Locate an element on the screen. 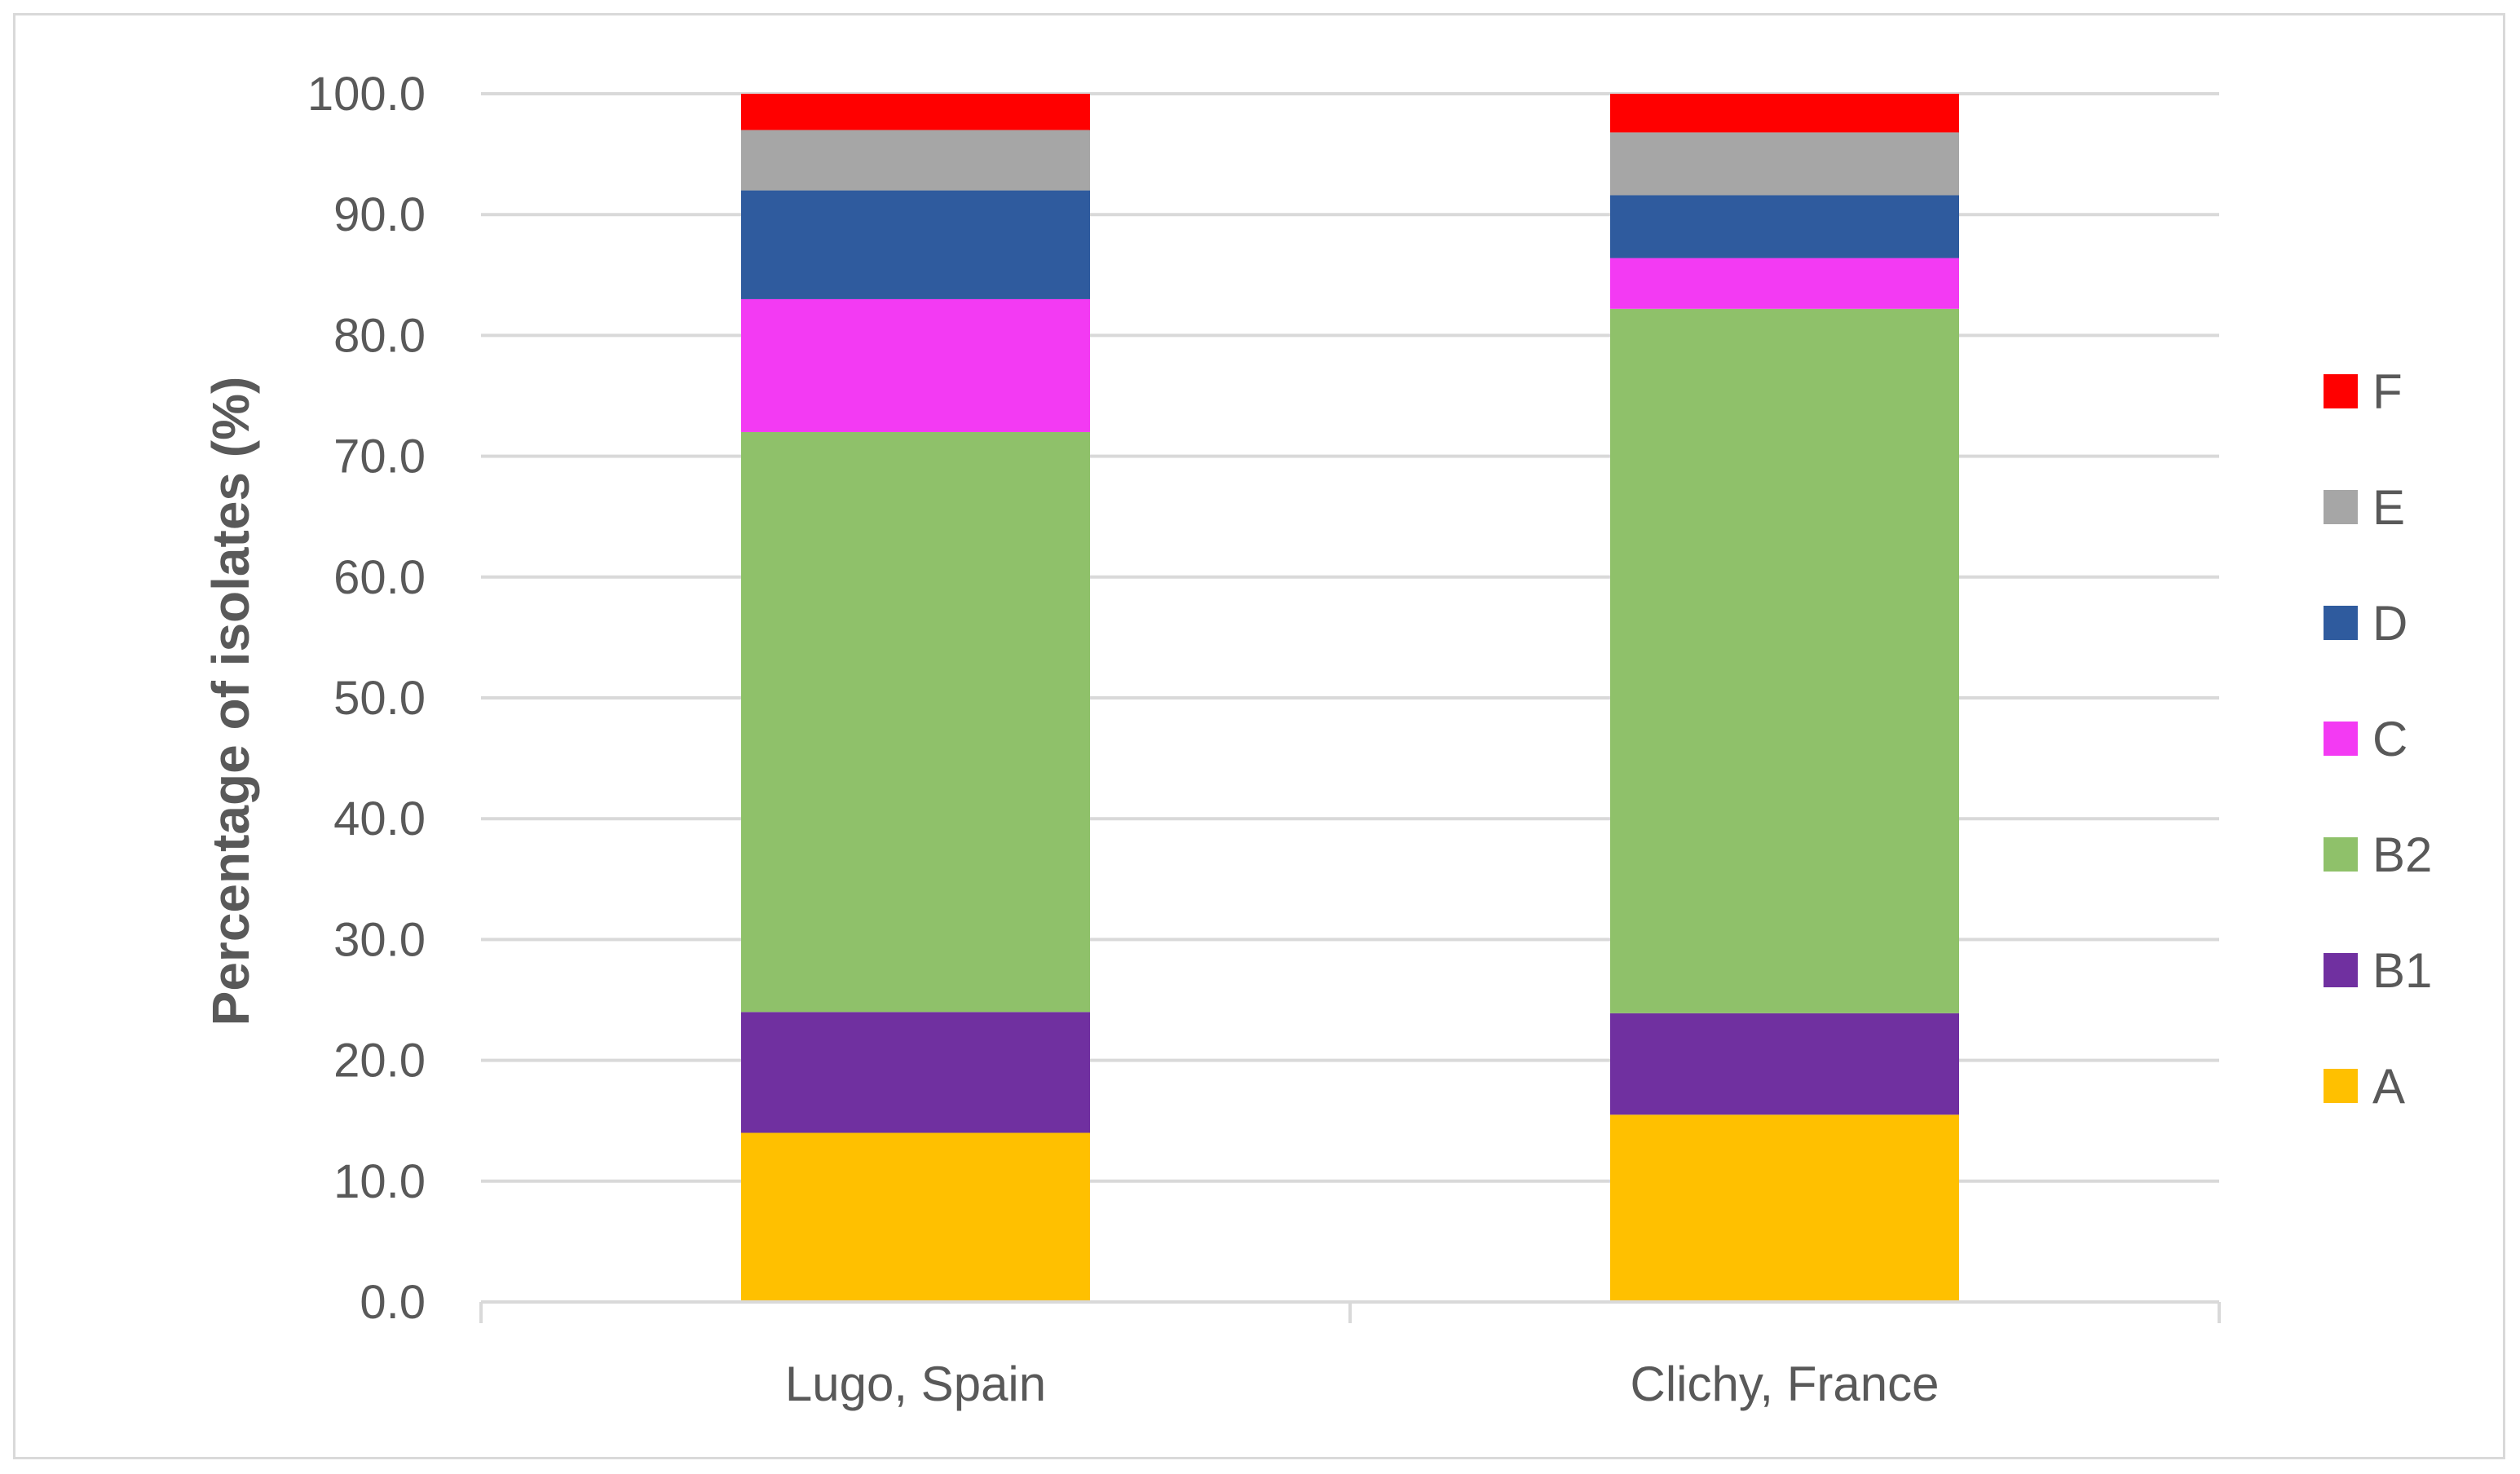 This screenshot has width=2520, height=1474. y-axis-title: Percentage of isolates (%) is located at coordinates (231, 701).